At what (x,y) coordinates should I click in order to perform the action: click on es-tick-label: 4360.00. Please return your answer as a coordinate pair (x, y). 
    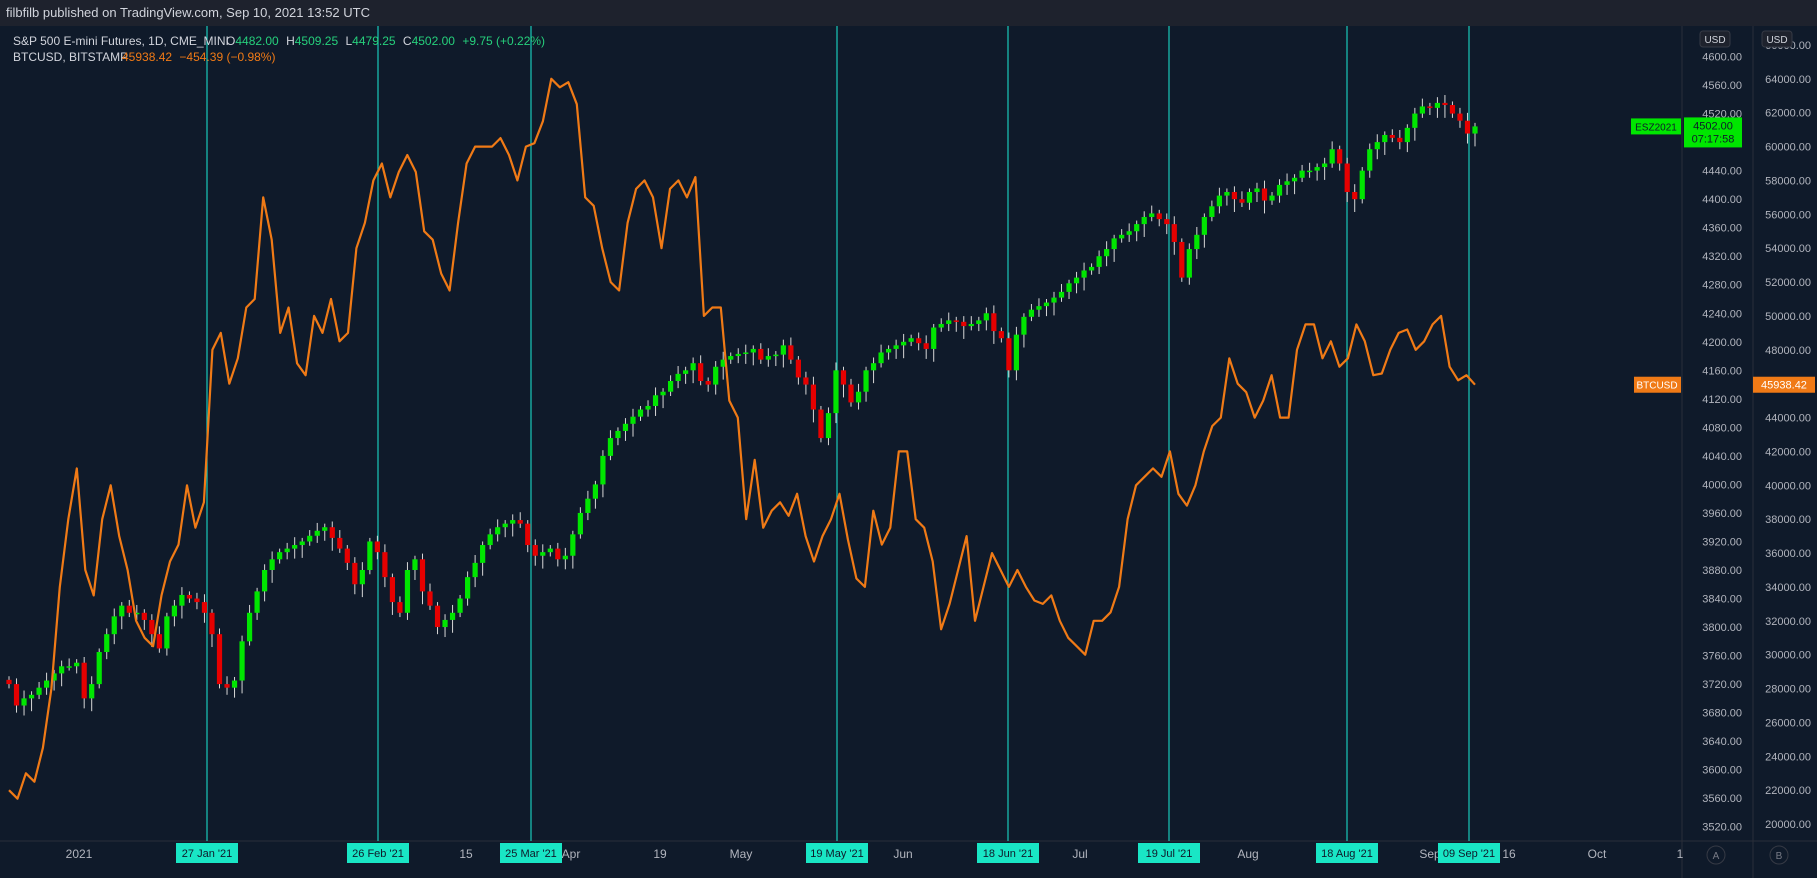
    Looking at the image, I should click on (1722, 229).